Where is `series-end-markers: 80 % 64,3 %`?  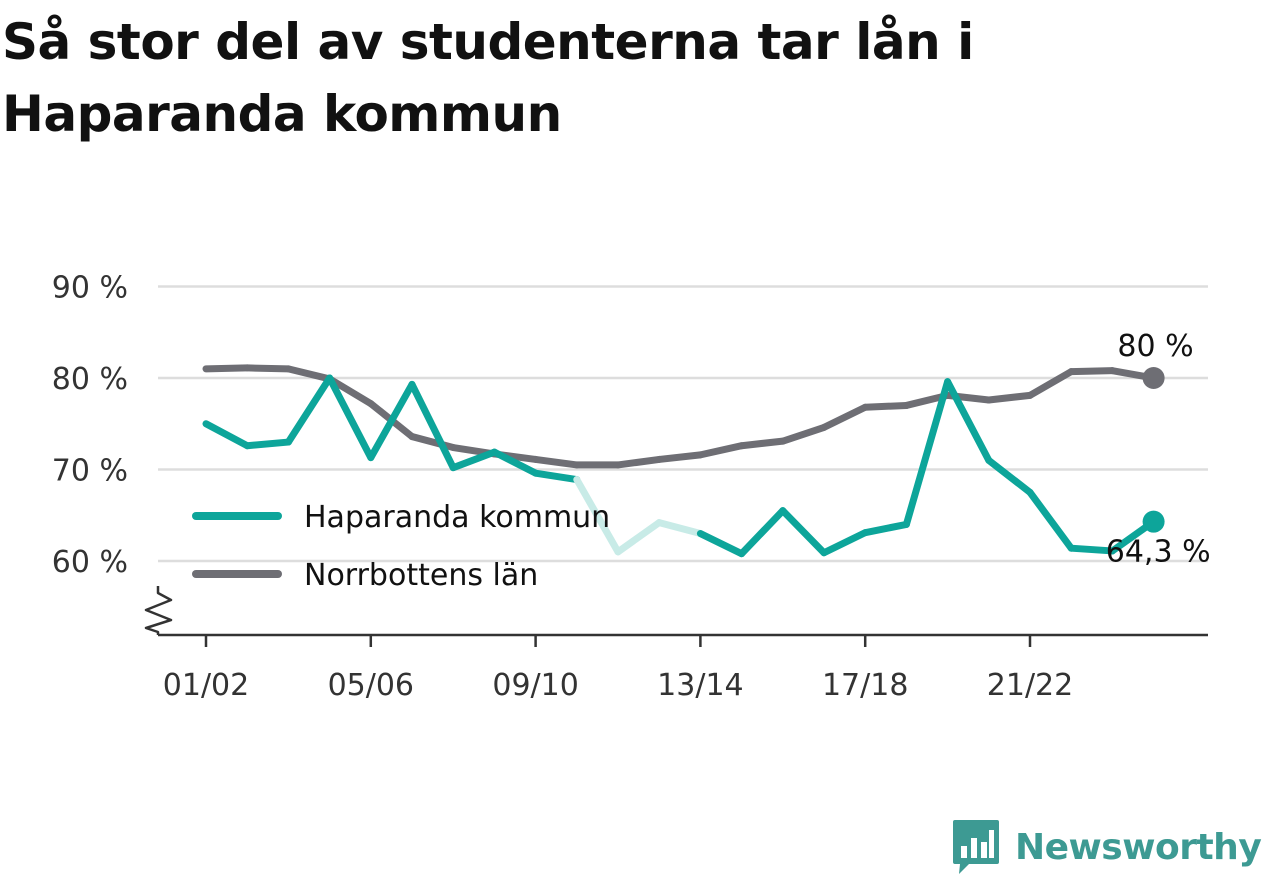 series-end-markers: 80 % 64,3 % is located at coordinates (1158, 449).